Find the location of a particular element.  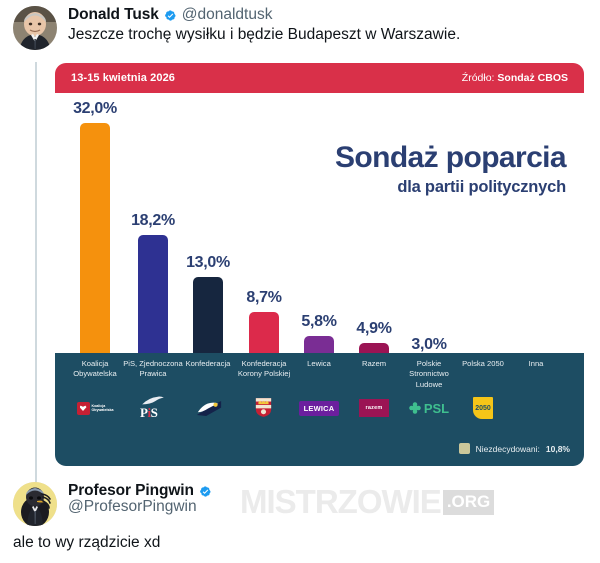

handle: @ProfesorPingwin is located at coordinates (132, 506).